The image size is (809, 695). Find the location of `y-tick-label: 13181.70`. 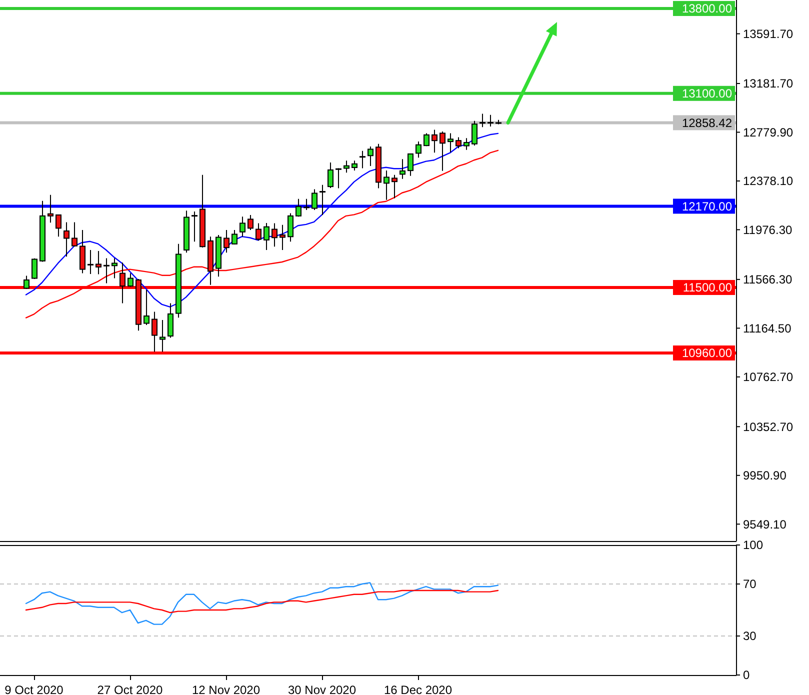

y-tick-label: 13181.70 is located at coordinates (768, 83).